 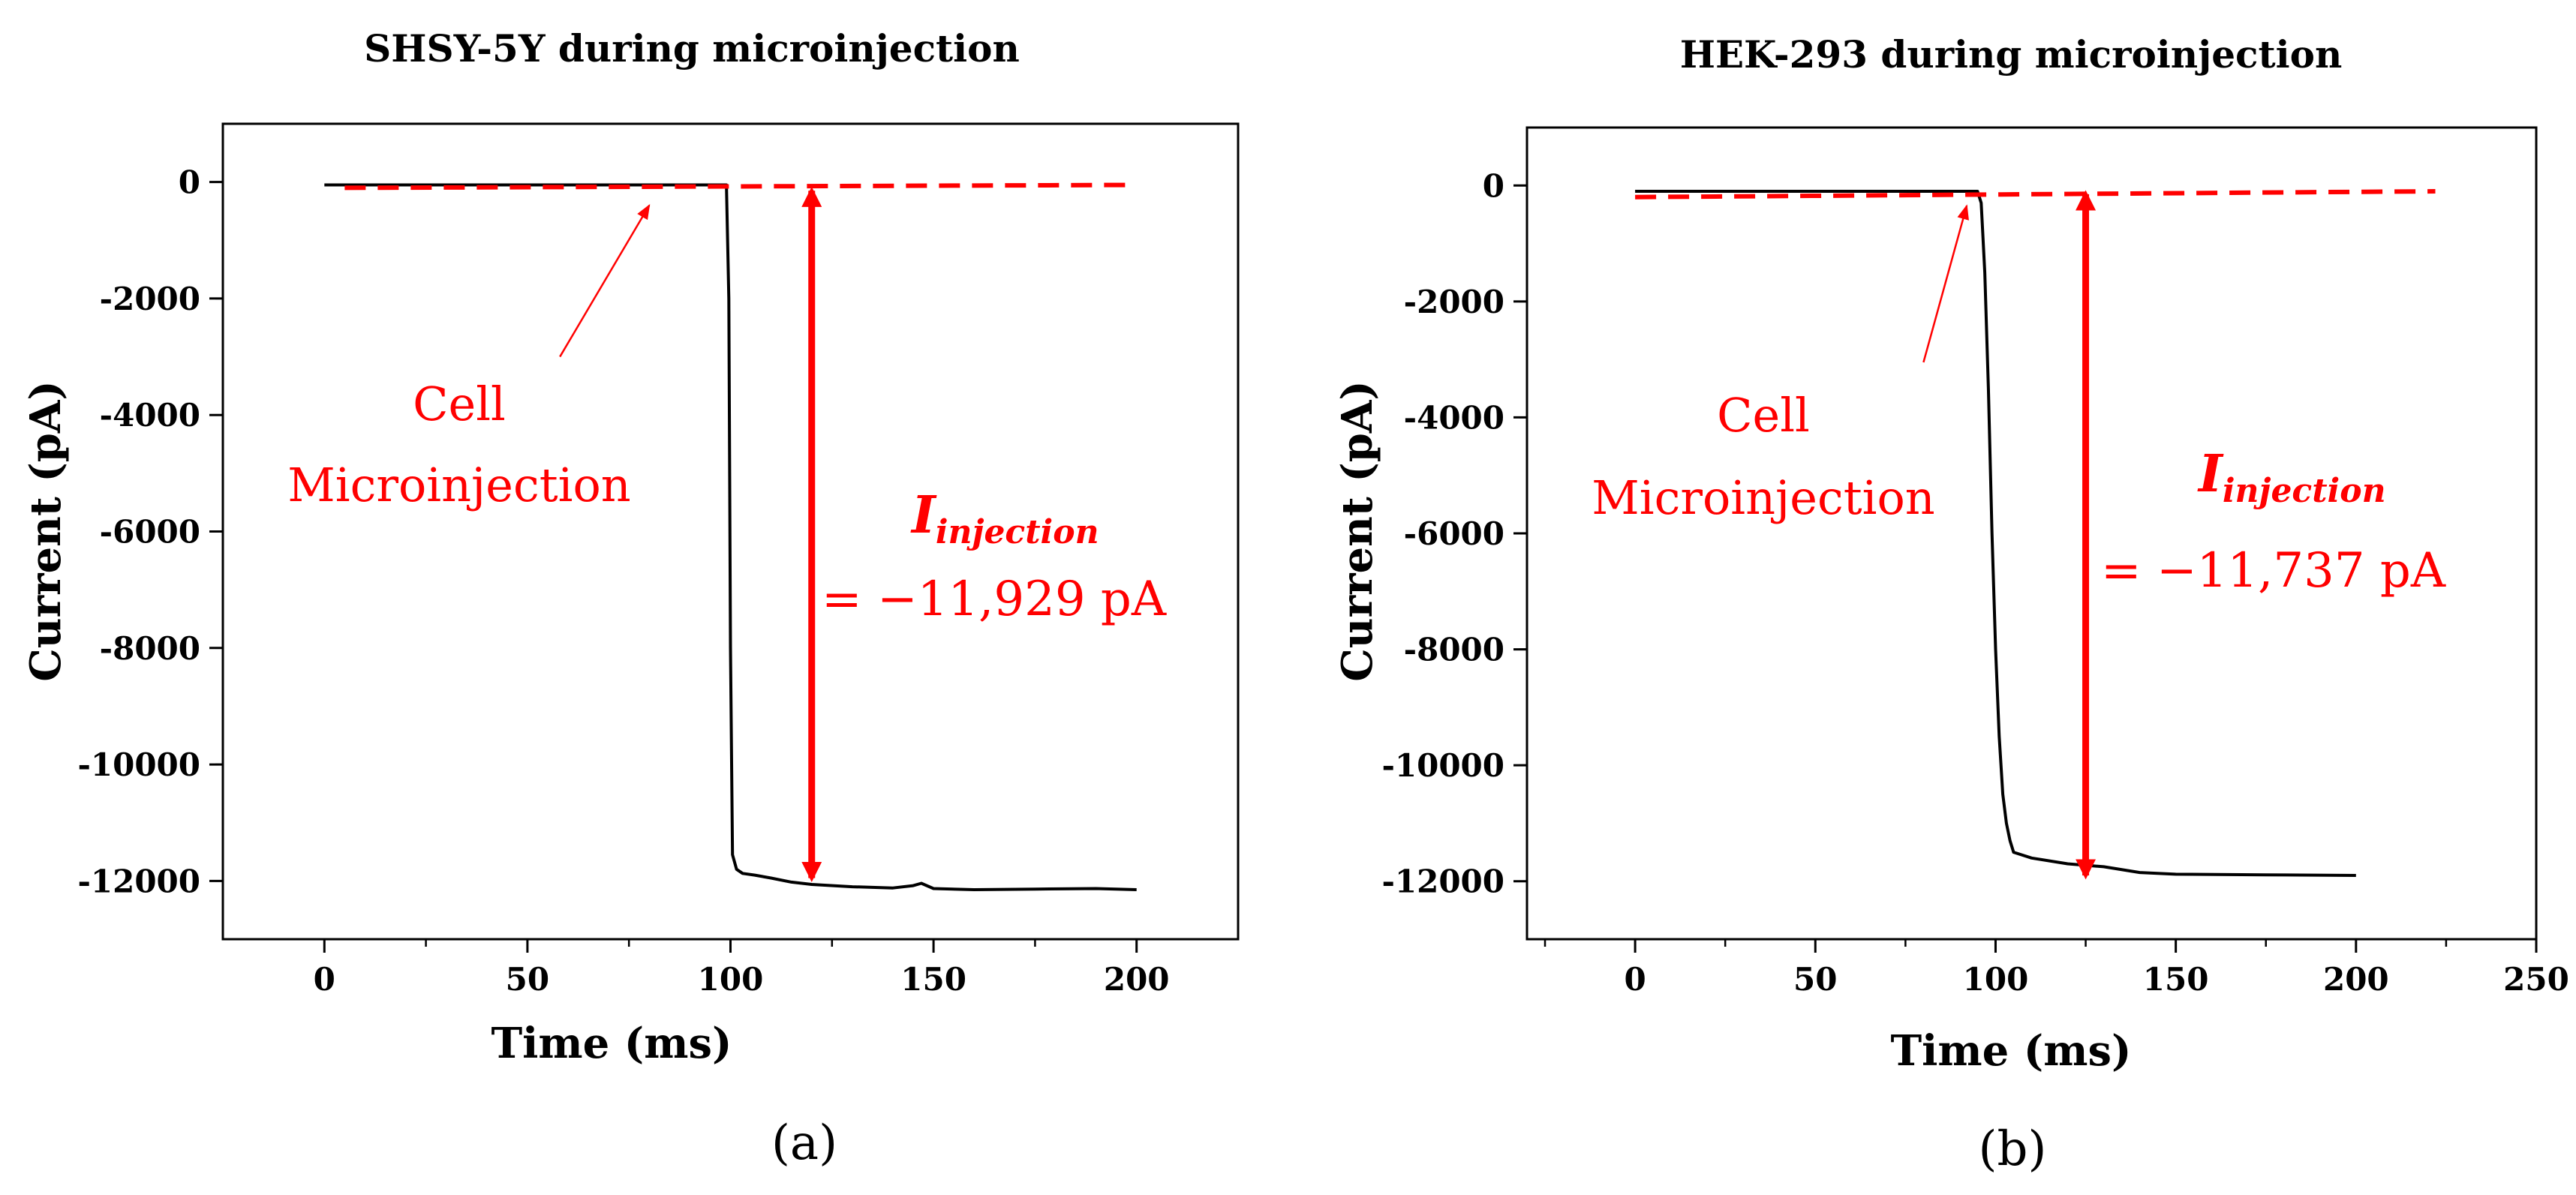 What do you see at coordinates (138, 764) in the screenshot?
I see `panel-a-y-tick-label: -10000` at bounding box center [138, 764].